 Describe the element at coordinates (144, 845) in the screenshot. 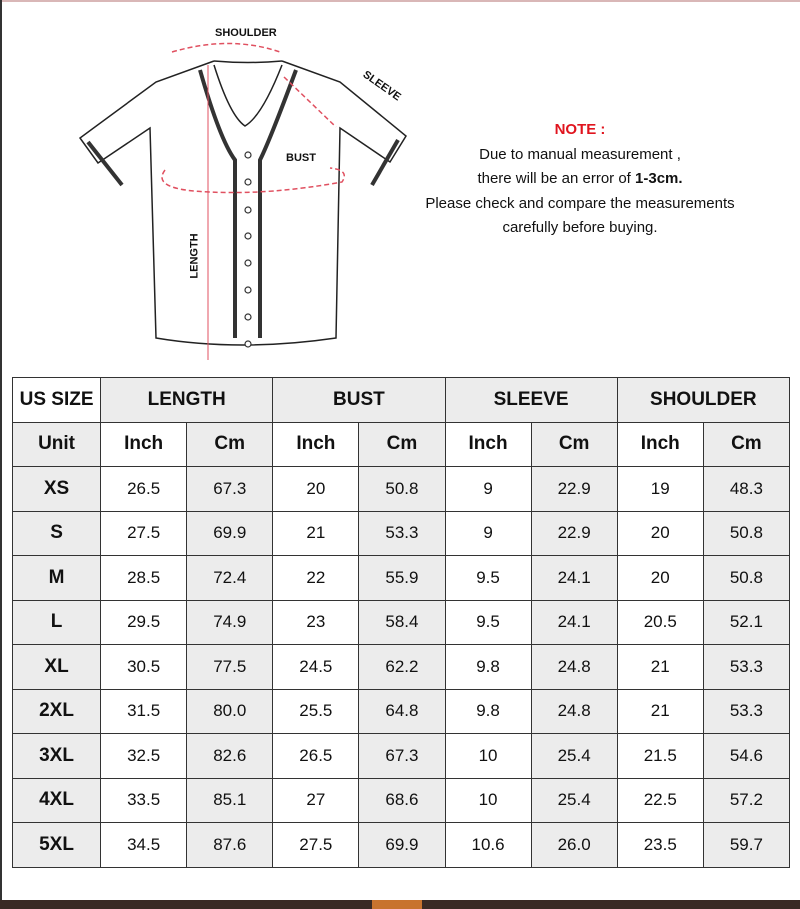

I see `value-cell: 34.5` at that location.